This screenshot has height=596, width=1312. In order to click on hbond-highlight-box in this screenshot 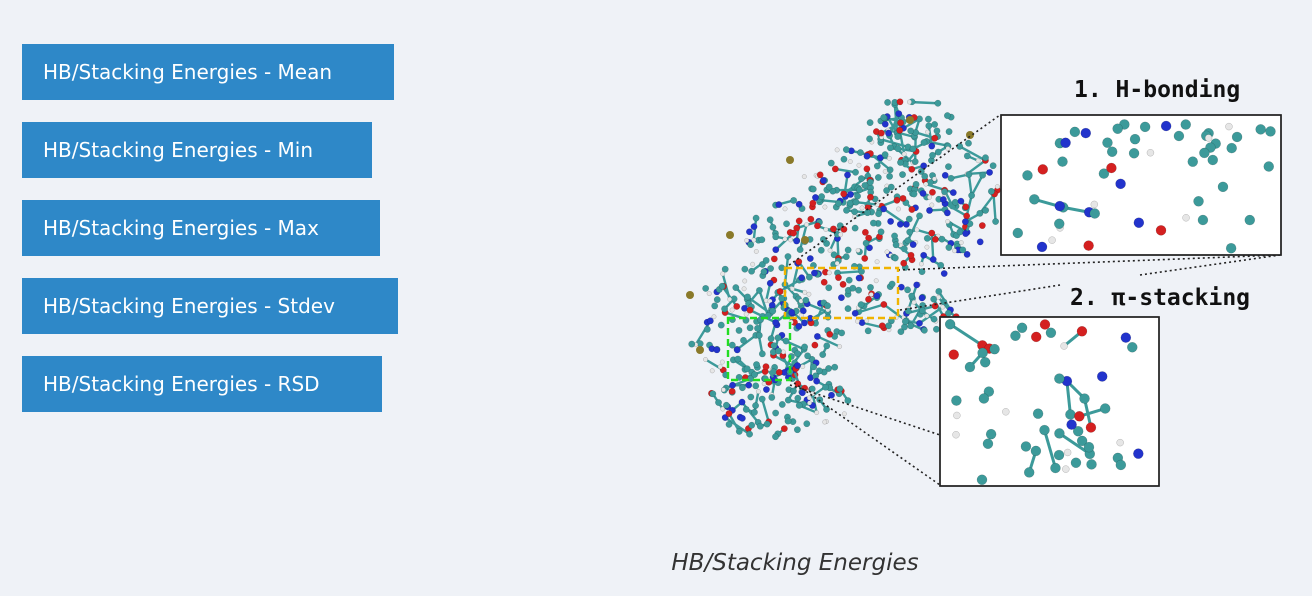, I will do `click(841, 293)`.